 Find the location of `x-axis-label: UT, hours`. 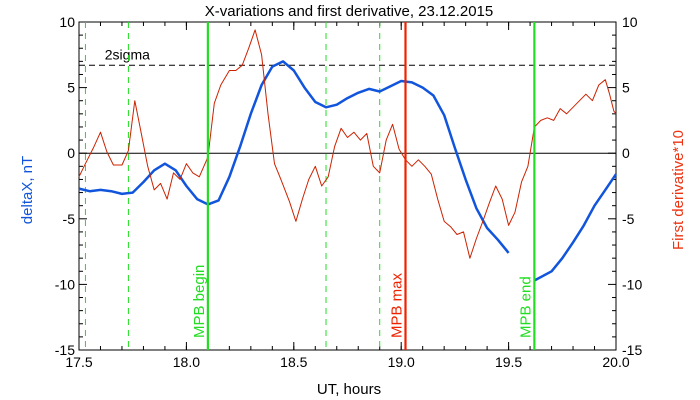

x-axis-label: UT, hours is located at coordinates (349, 389).